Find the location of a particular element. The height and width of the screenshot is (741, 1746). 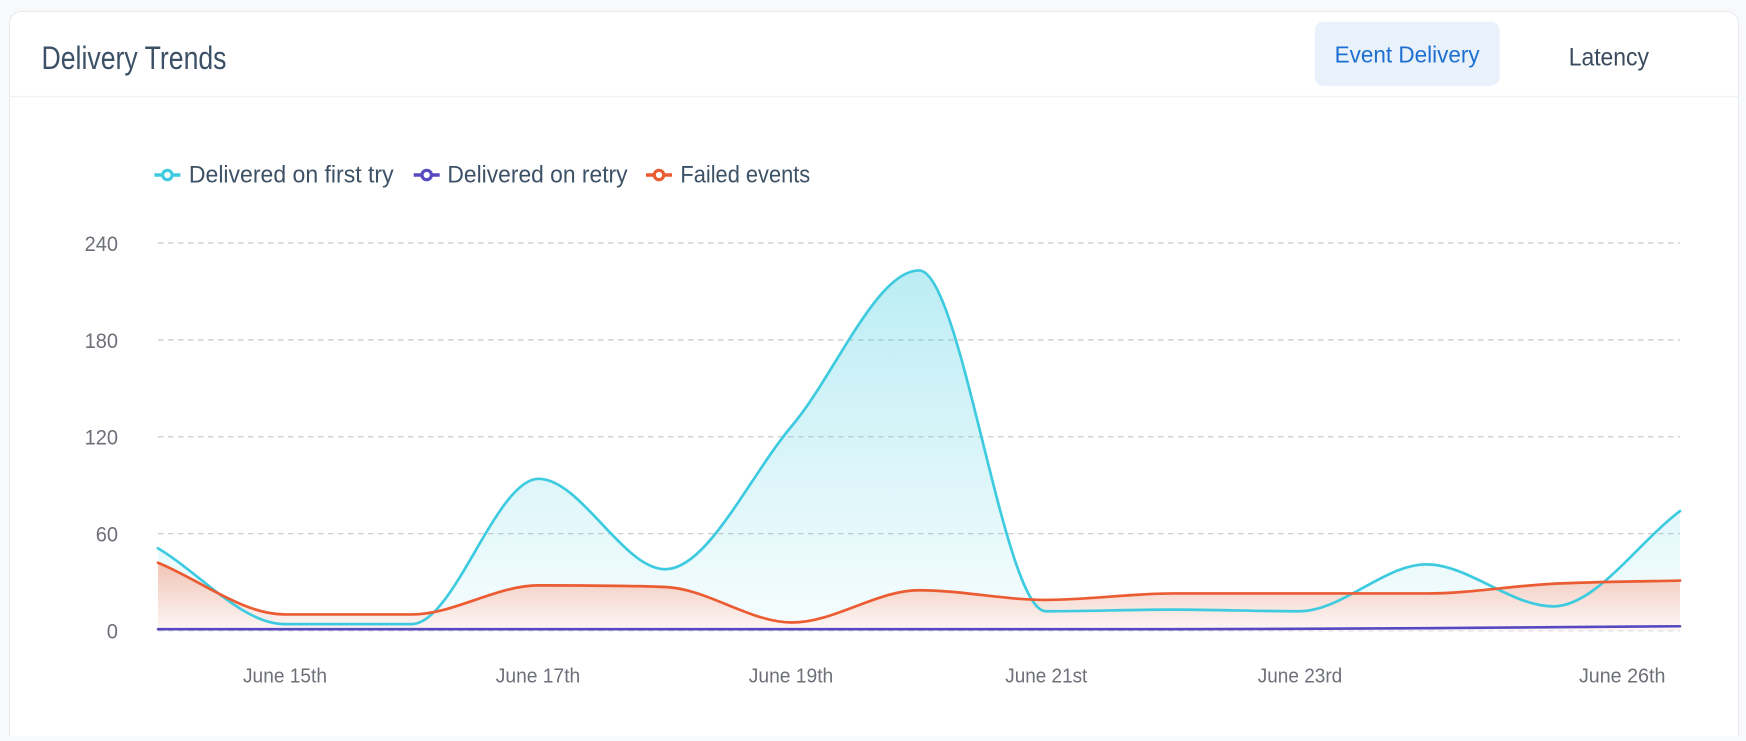

svg-text: June 21st is located at coordinates (1046, 677).